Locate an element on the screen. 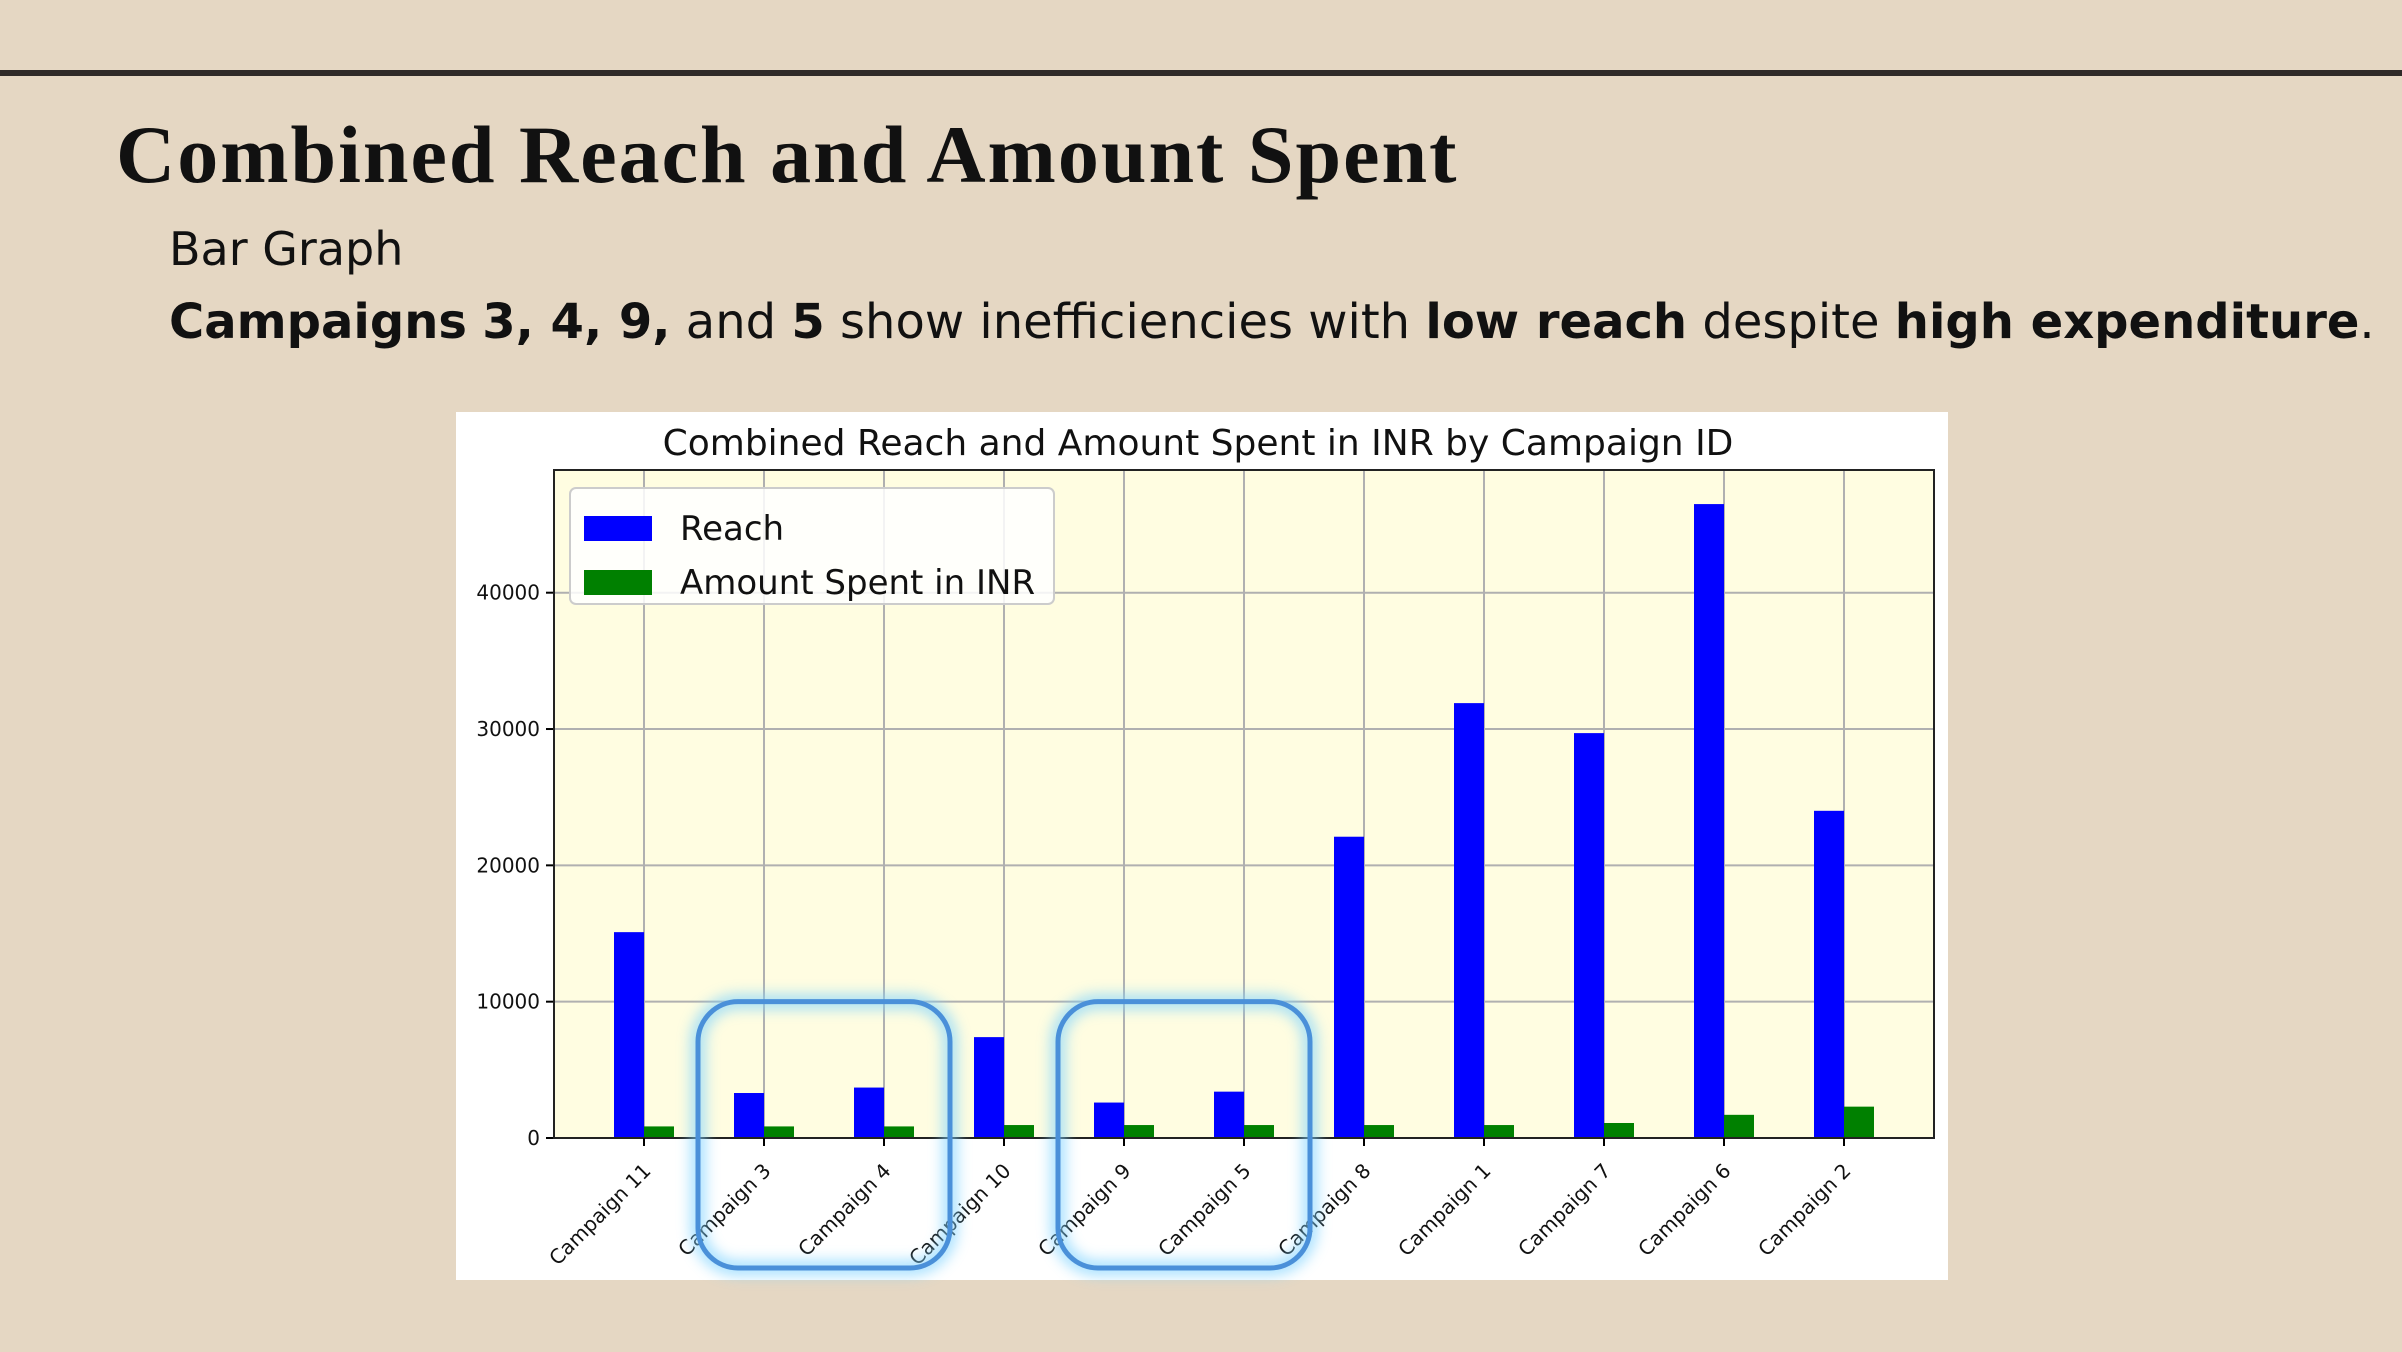  finding-despite: despite is located at coordinates (1791, 322).